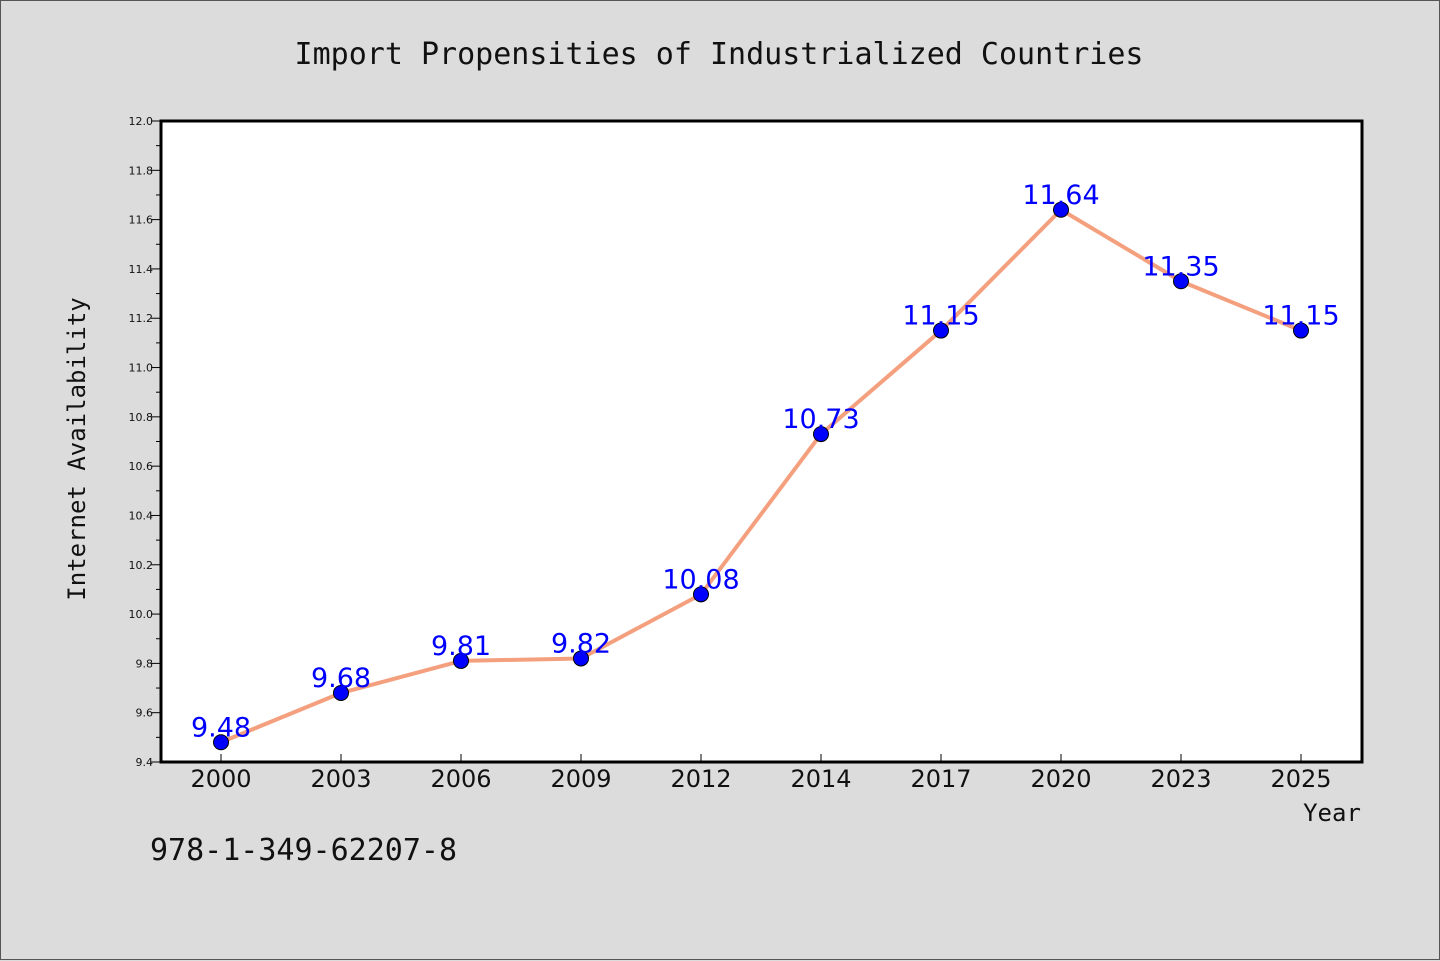 The height and width of the screenshot is (961, 1440). I want to click on y-tick-label: 12.0, so click(141, 121).